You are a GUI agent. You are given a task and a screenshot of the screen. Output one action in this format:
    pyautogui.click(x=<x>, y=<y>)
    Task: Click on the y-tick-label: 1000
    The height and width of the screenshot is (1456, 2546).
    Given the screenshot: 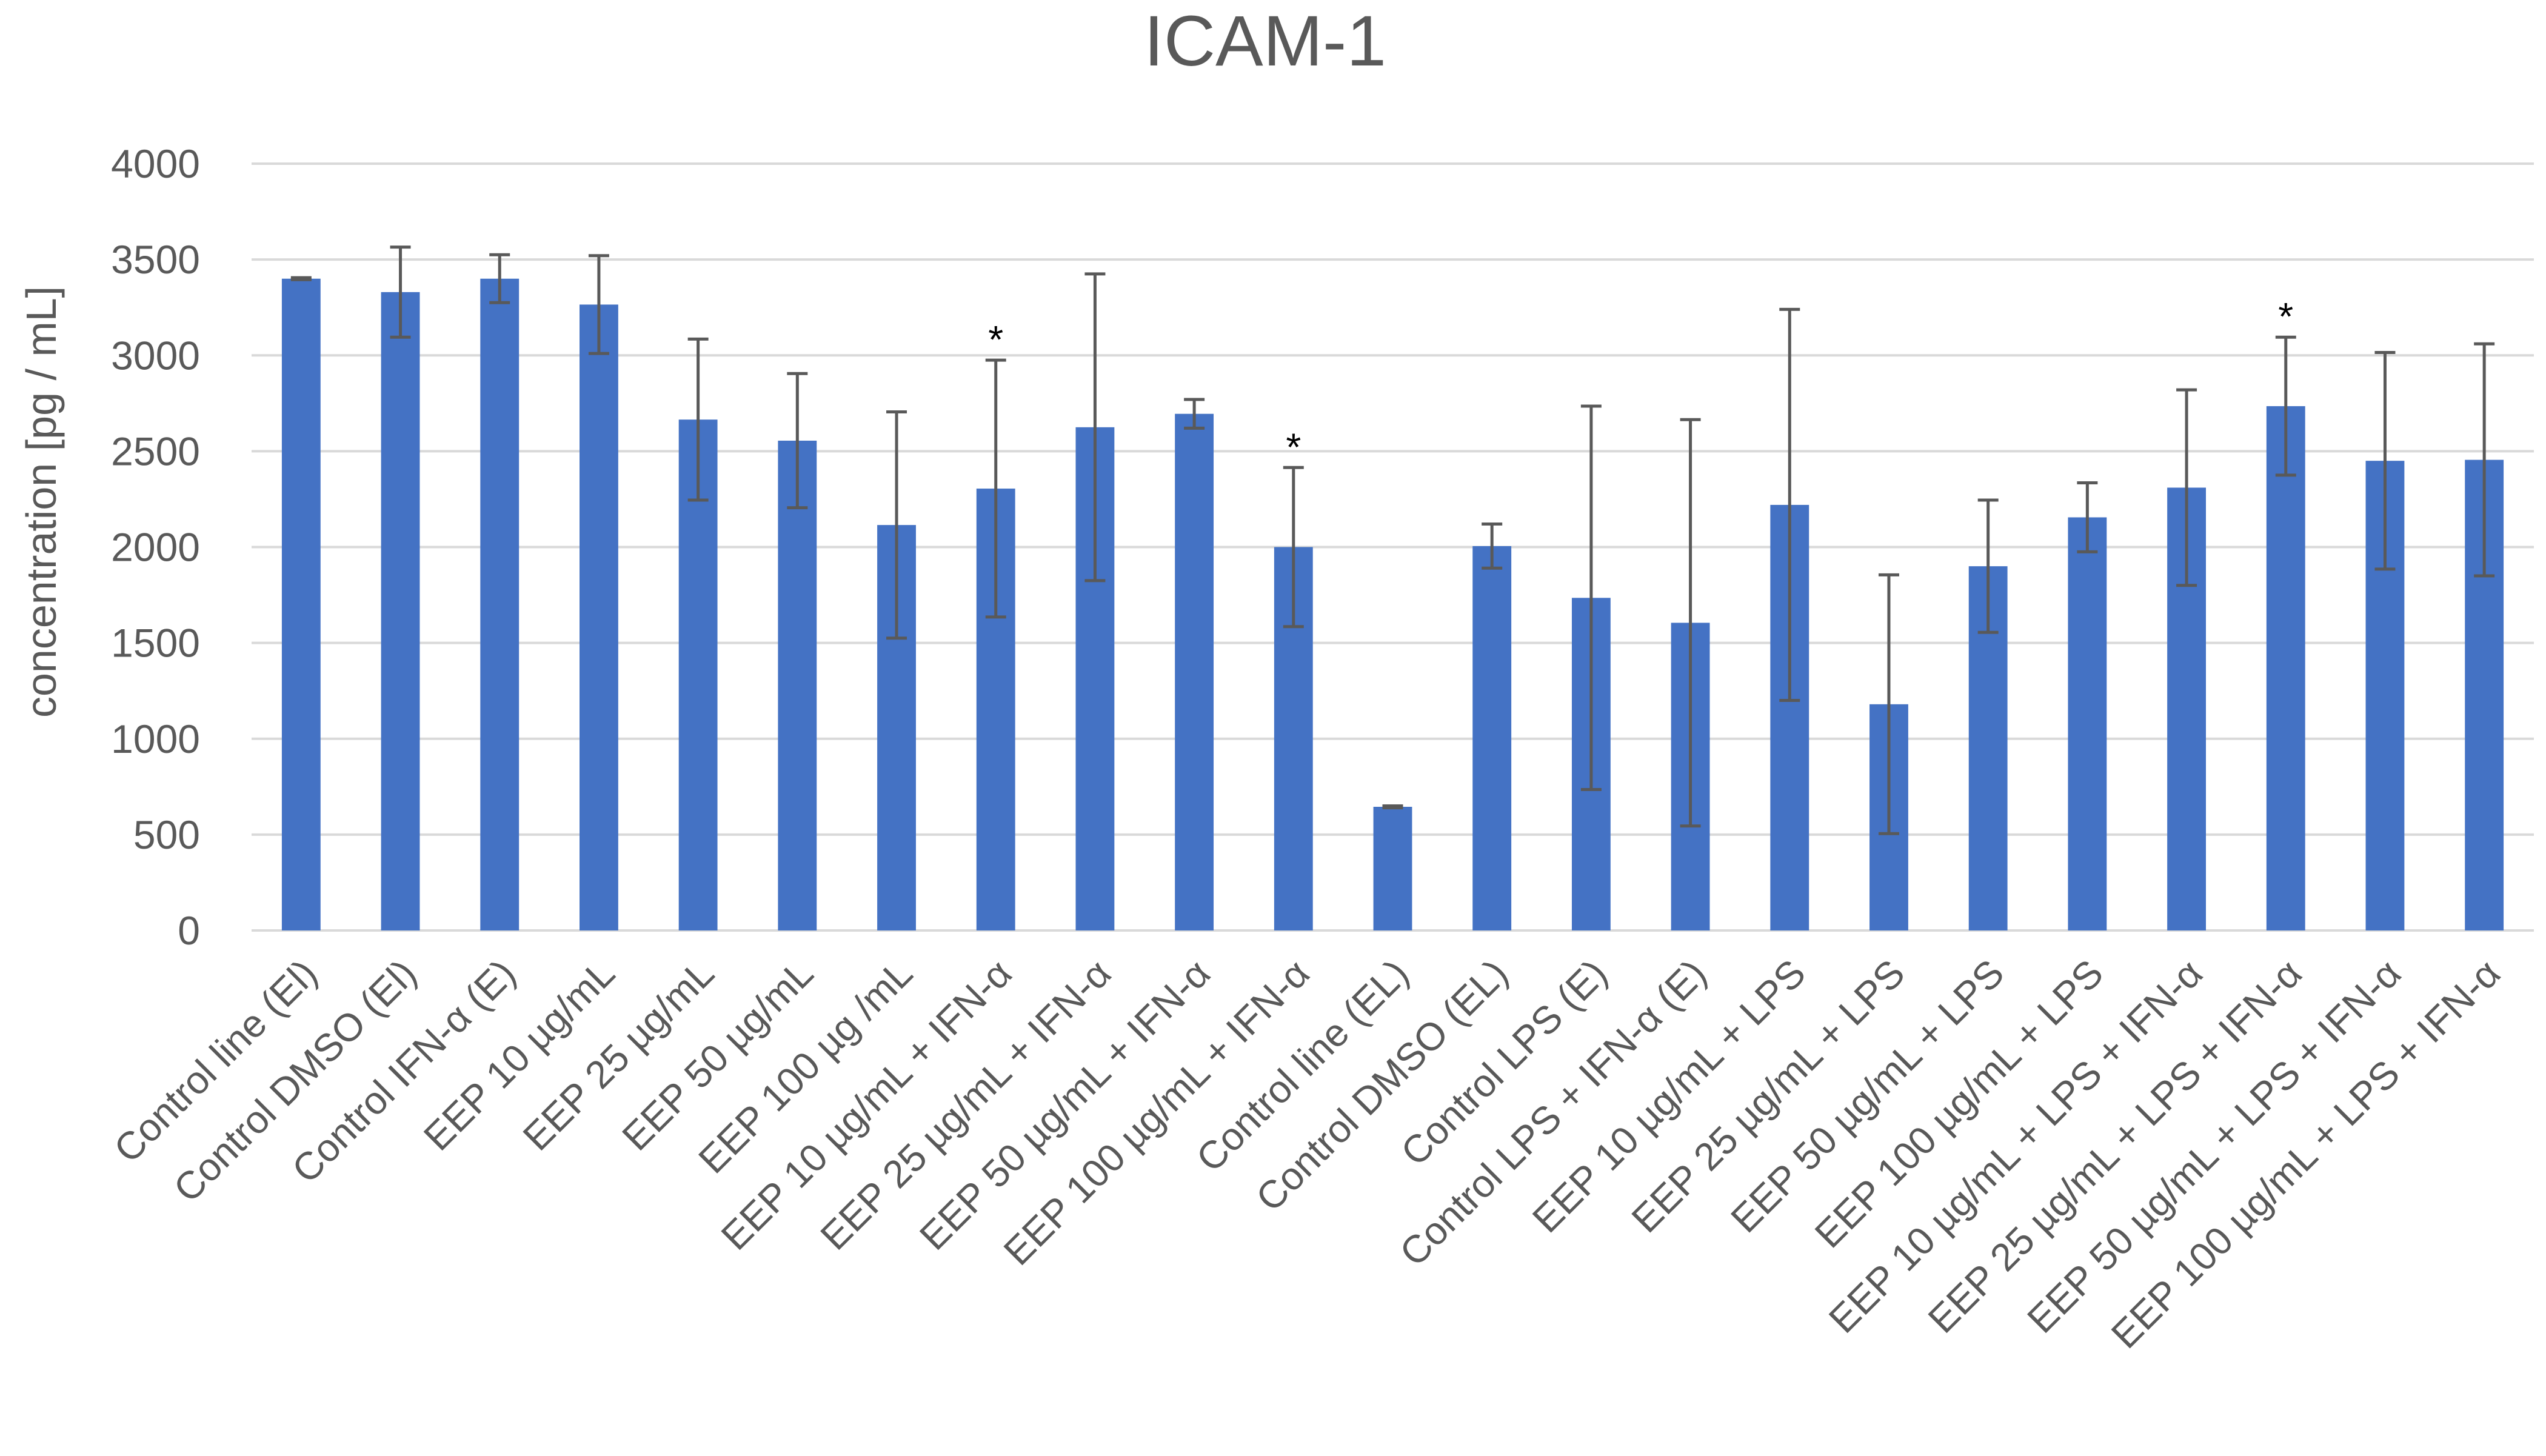 What is the action you would take?
    pyautogui.click(x=156, y=738)
    